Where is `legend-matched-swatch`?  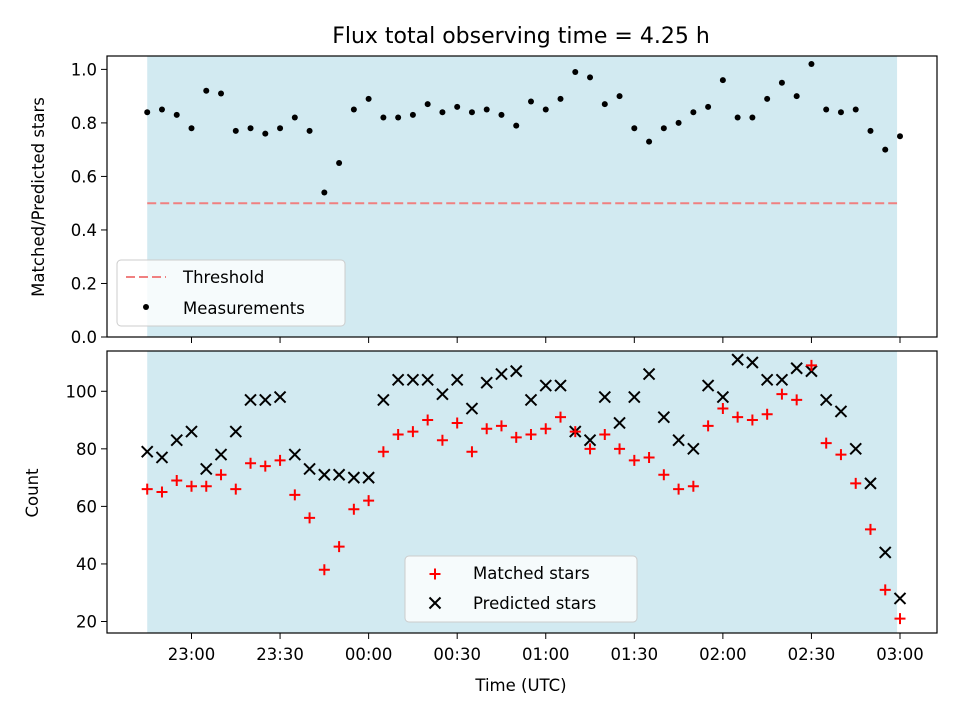
legend-matched-swatch is located at coordinates (435, 574).